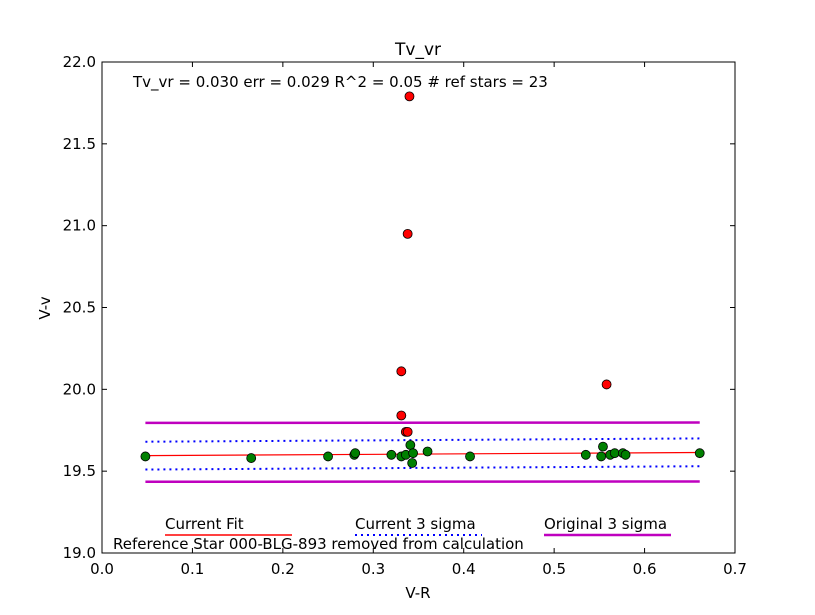 The height and width of the screenshot is (615, 815). I want to click on legend-current-fit: Current Fit, so click(204, 524).